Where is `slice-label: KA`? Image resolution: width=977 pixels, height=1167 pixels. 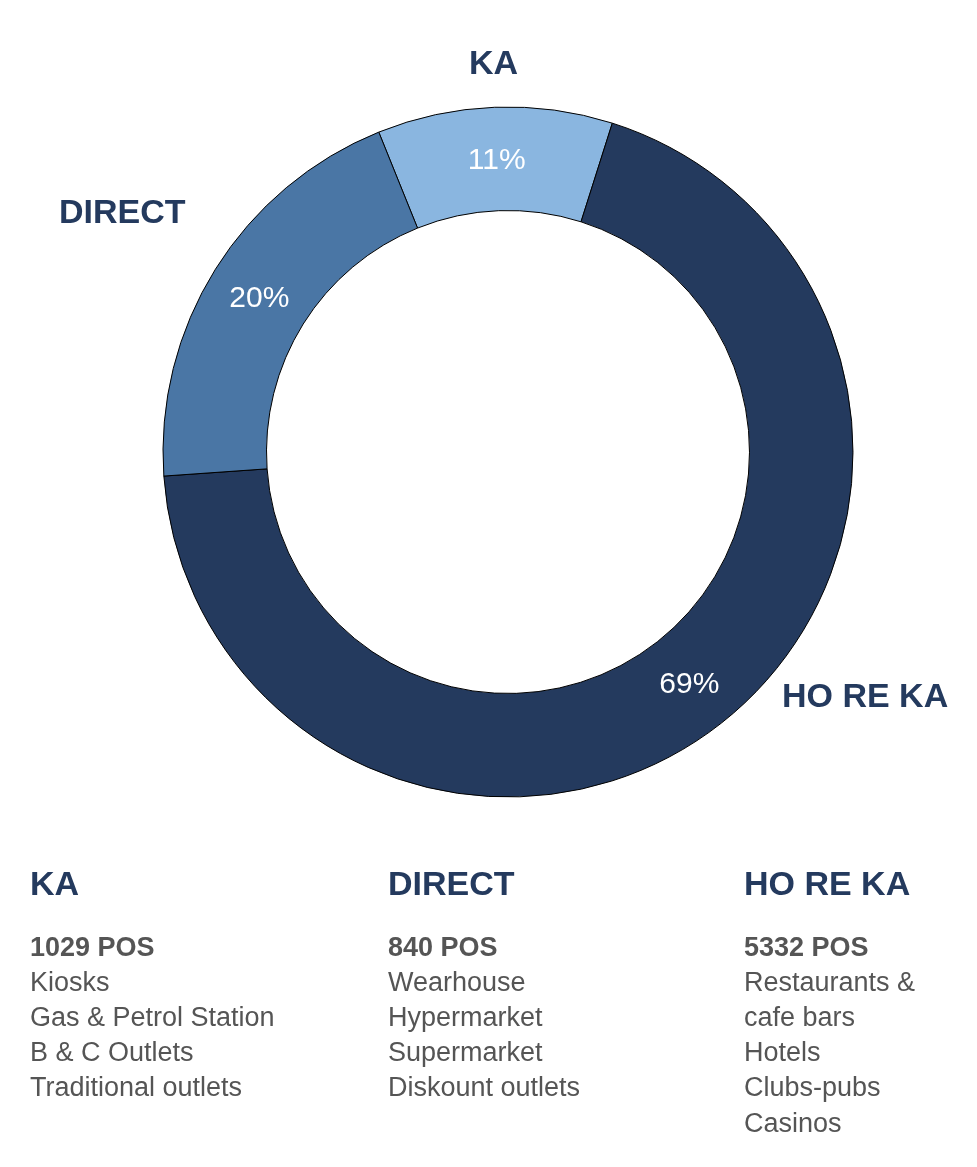
slice-label: KA is located at coordinates (494, 62).